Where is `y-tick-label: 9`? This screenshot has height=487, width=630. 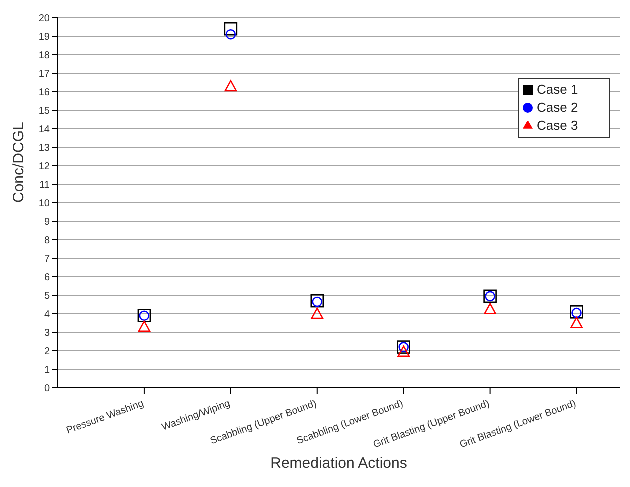 y-tick-label: 9 is located at coordinates (47, 222).